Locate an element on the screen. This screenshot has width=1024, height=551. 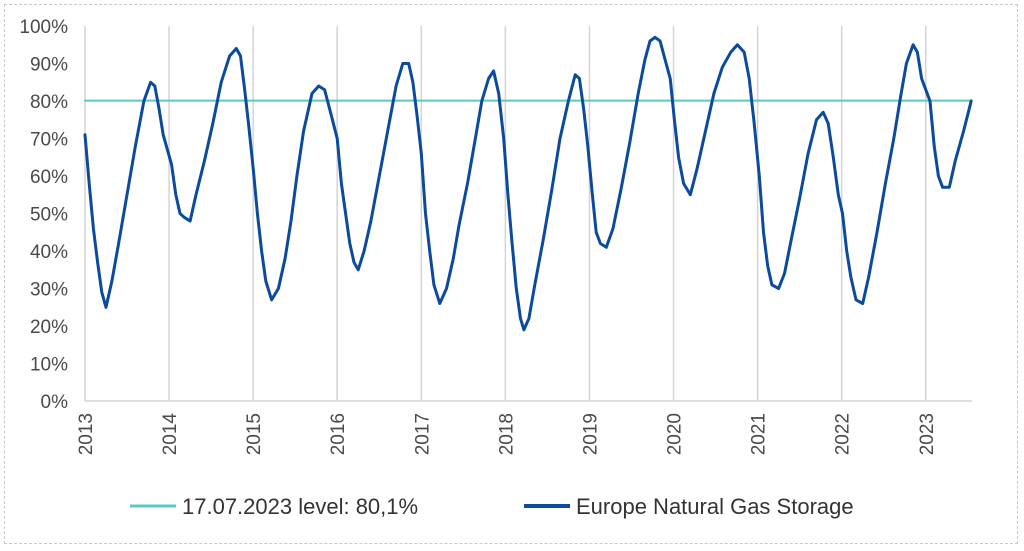
y-tick-label: 70% is located at coordinates (49, 140).